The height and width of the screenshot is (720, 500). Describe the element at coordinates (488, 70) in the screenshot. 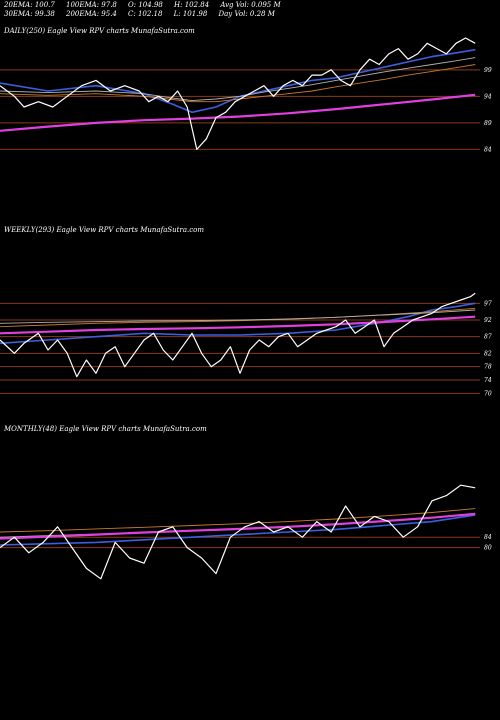

I see `y-tick-label-0-0: 99` at that location.